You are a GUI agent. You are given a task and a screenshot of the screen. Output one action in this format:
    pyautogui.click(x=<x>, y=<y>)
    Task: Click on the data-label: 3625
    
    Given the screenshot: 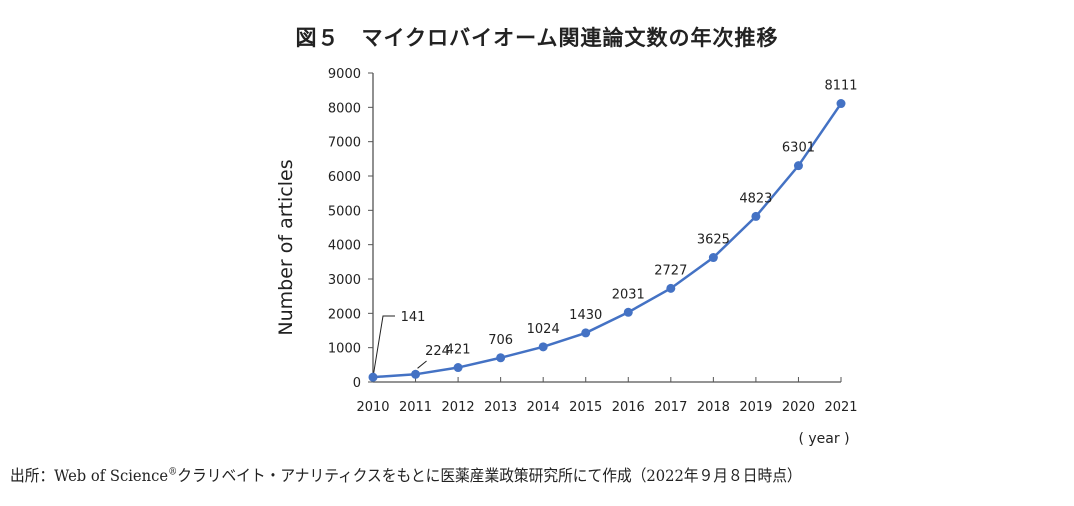 What is the action you would take?
    pyautogui.click(x=713, y=240)
    